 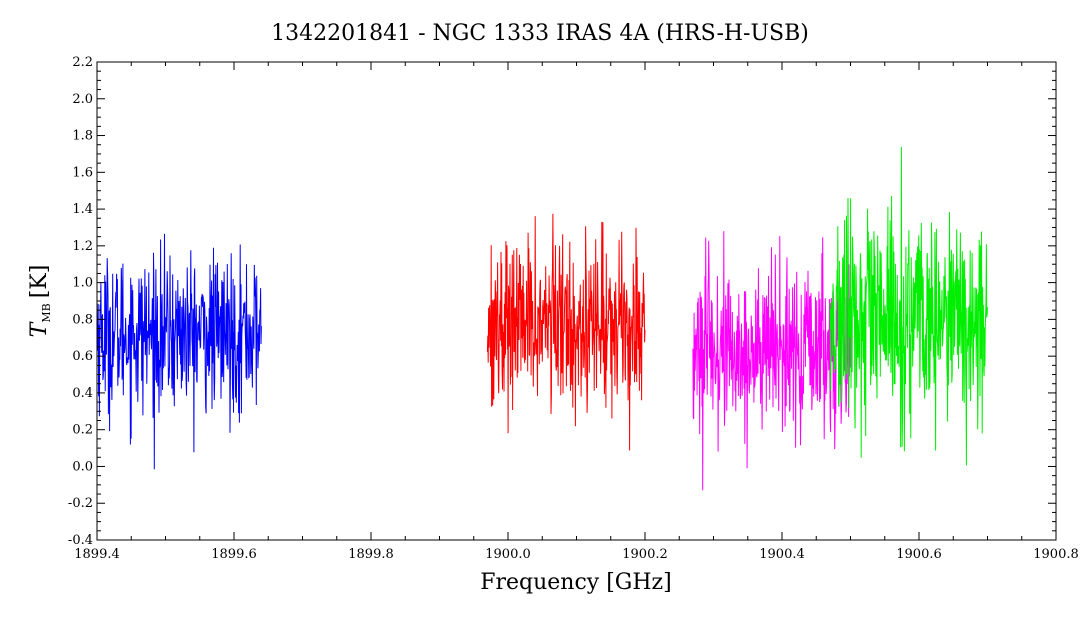 What do you see at coordinates (508, 554) in the screenshot?
I see `x-tick-label: 1900.0` at bounding box center [508, 554].